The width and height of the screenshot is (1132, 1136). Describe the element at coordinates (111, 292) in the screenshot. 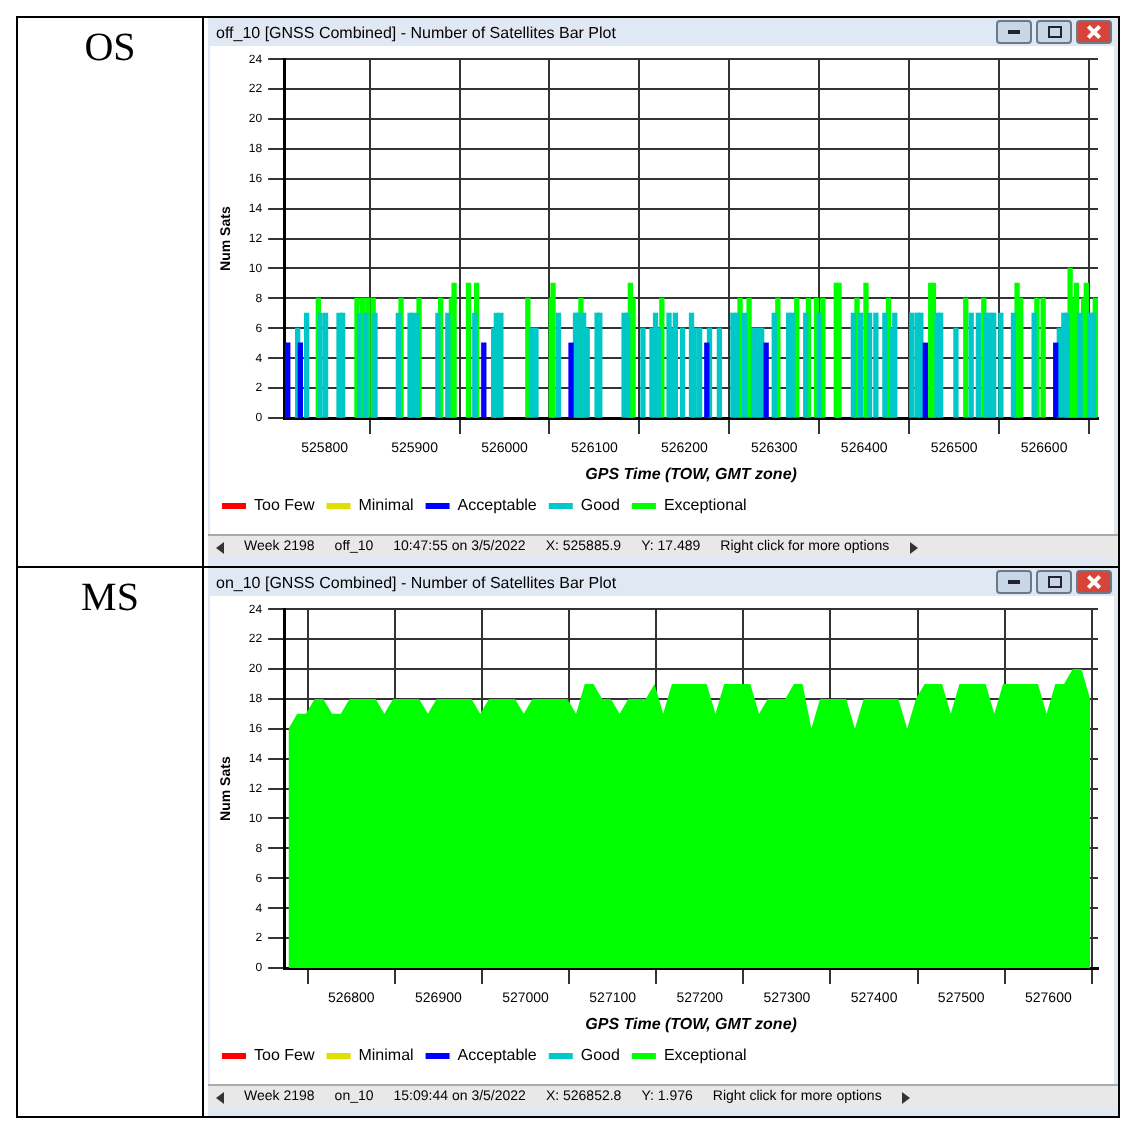

I see `chart-subtitle: OS` at that location.